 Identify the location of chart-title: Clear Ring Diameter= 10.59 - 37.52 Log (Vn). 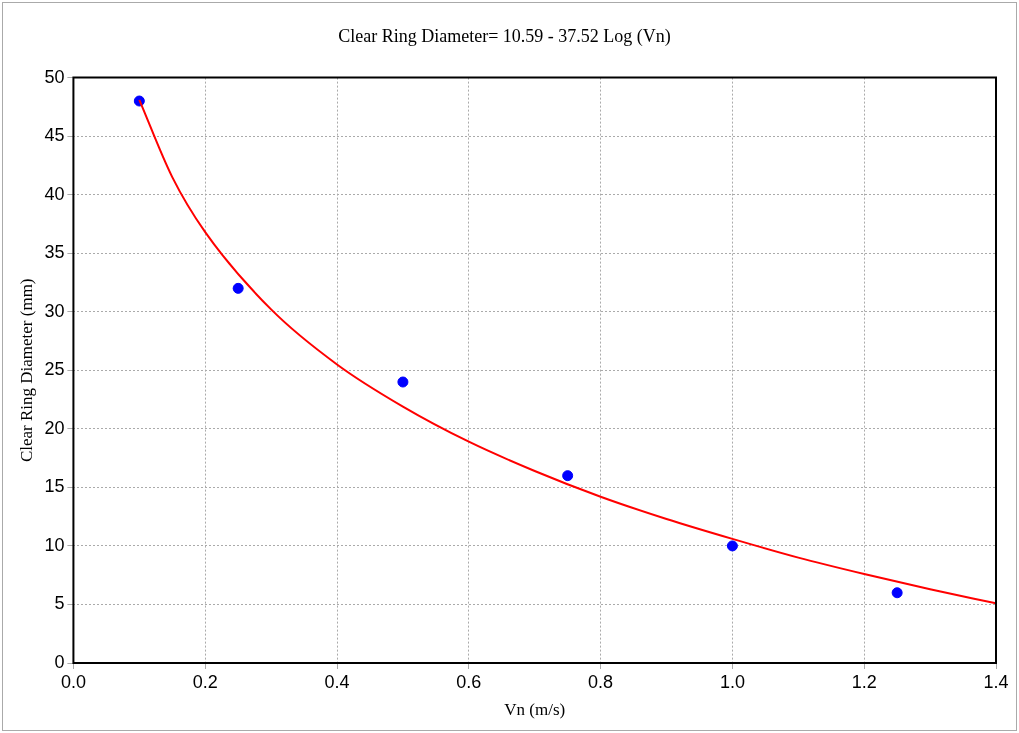
(504, 36).